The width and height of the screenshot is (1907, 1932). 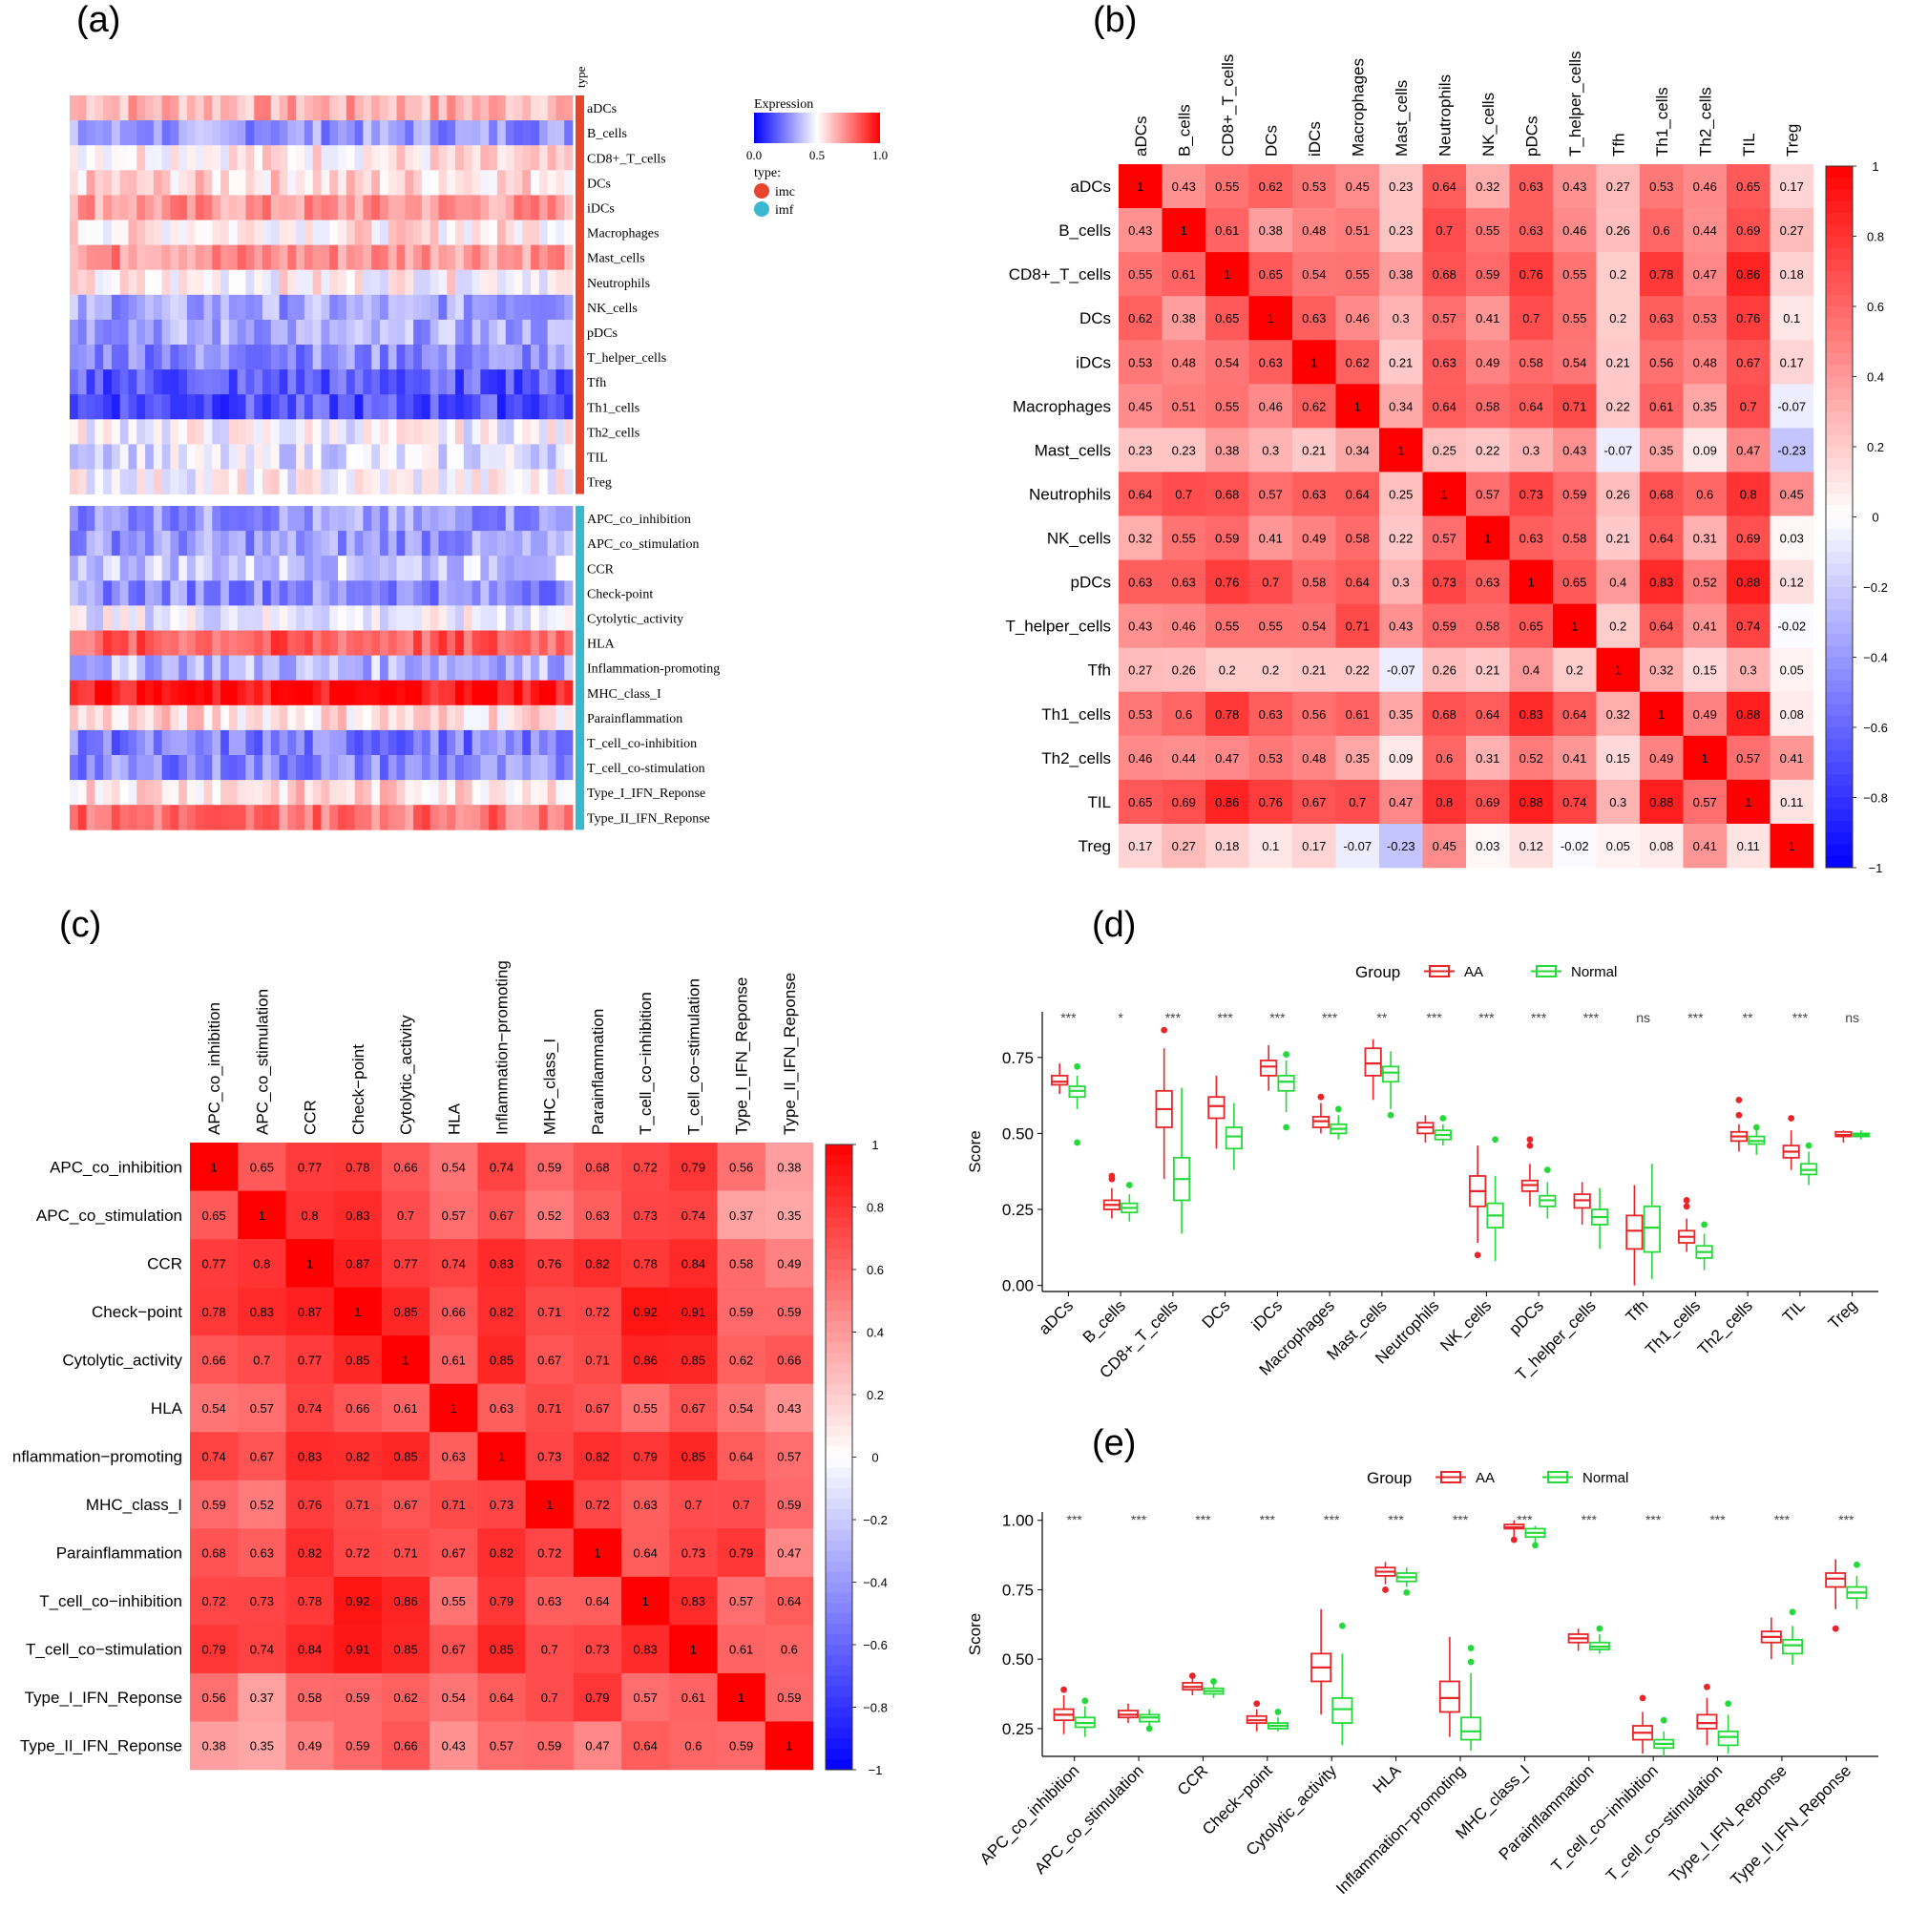 I want to click on row-label: T_cell_co−stimulation, so click(x=104, y=1650).